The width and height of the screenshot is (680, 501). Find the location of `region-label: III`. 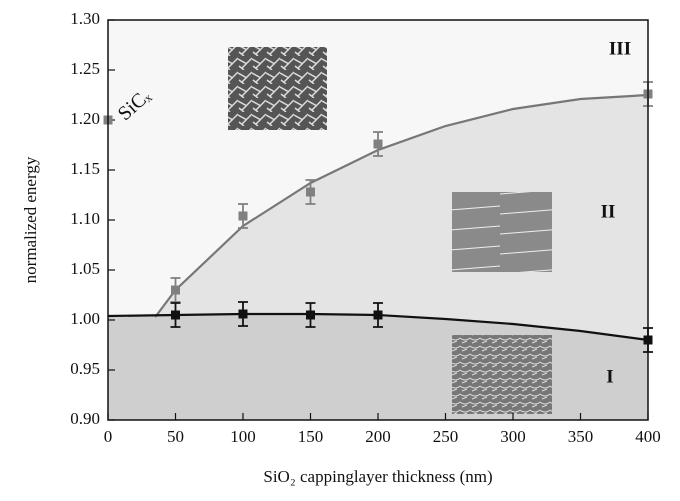

region-label: III is located at coordinates (620, 48).